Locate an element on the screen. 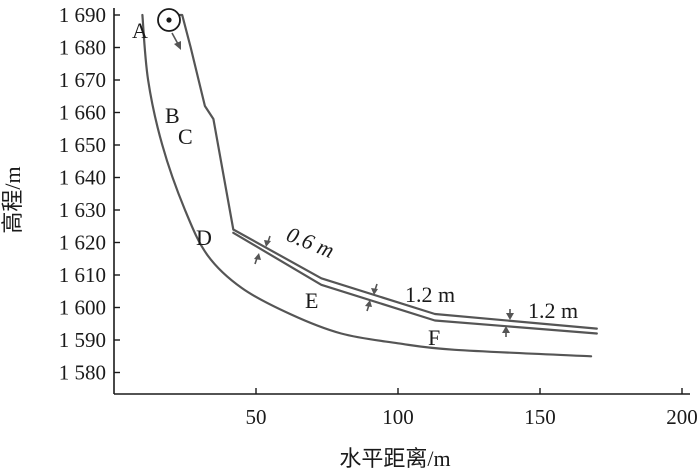  x-tick-label: 200 is located at coordinates (682, 417).